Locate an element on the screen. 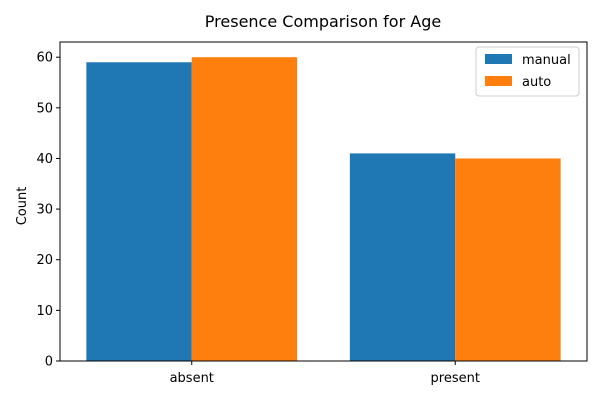 Image resolution: width=600 pixels, height=404 pixels. y-tick-label: 40 is located at coordinates (44, 159).